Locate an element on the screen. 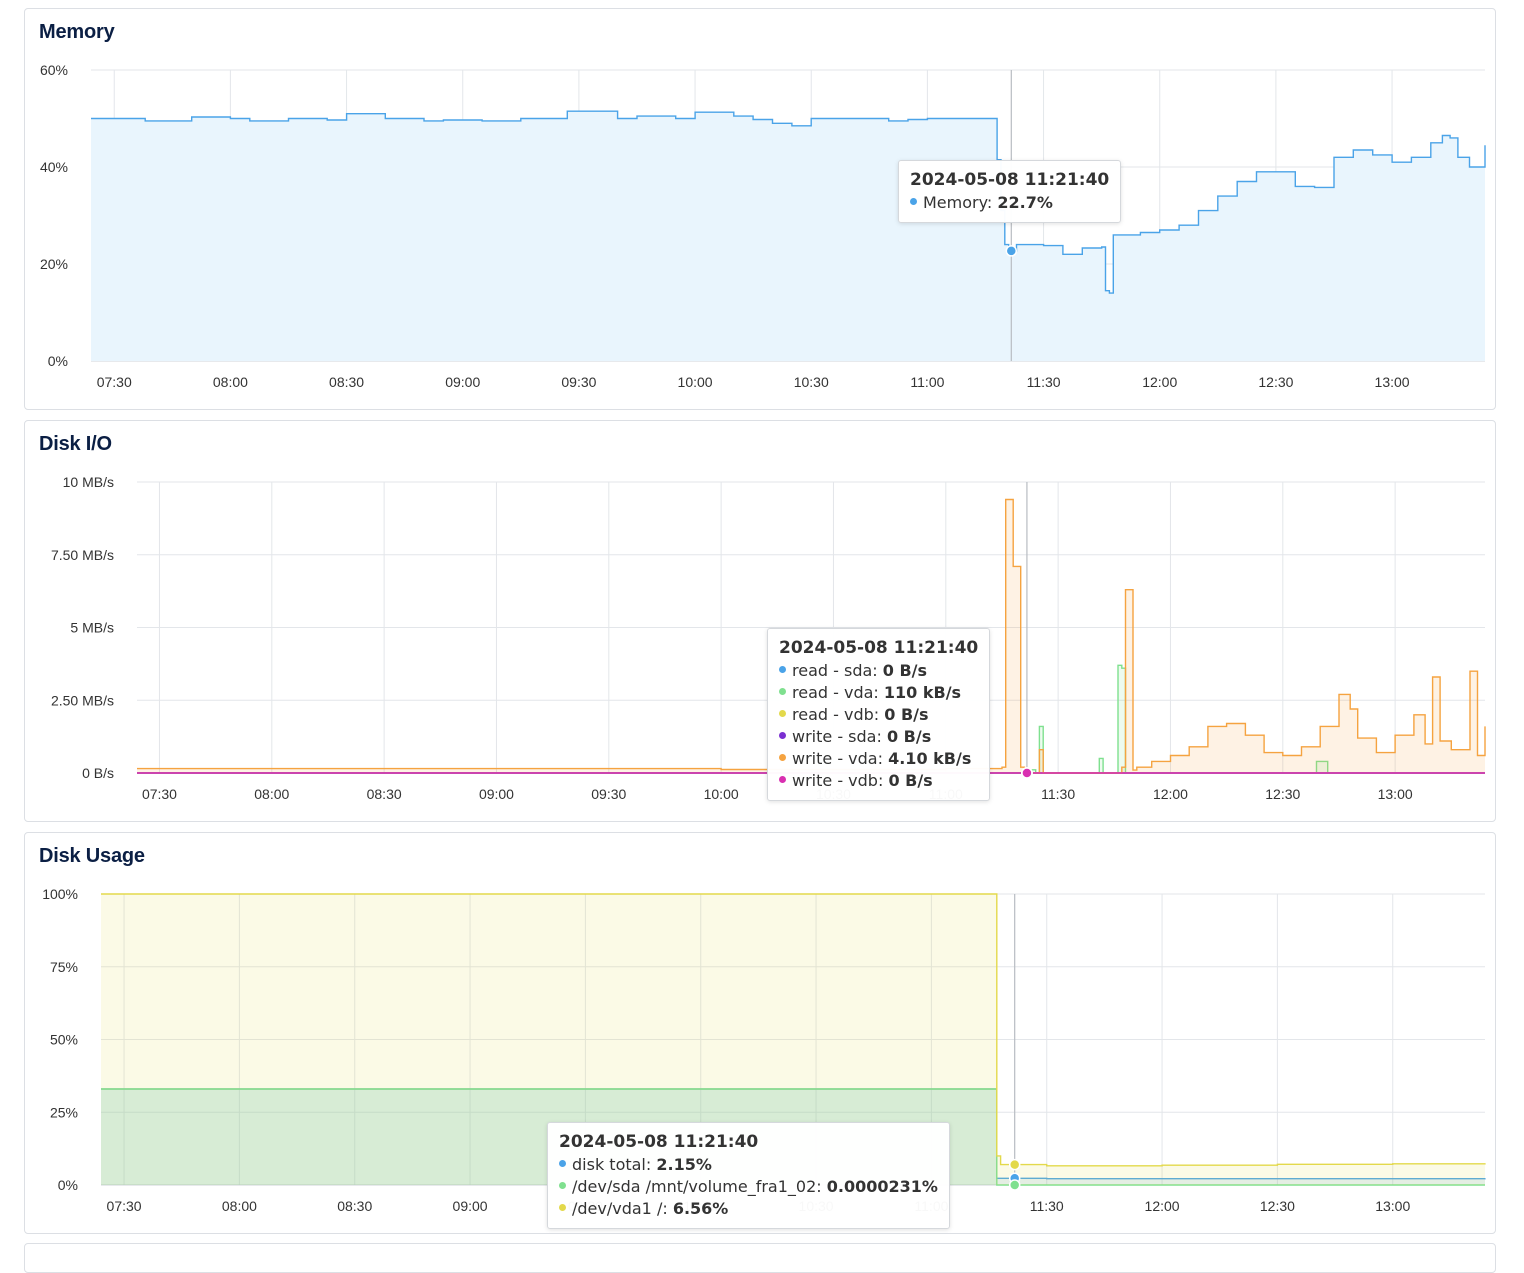 This screenshot has width=1524, height=1273. y-tick-label: 60% is located at coordinates (54, 70).